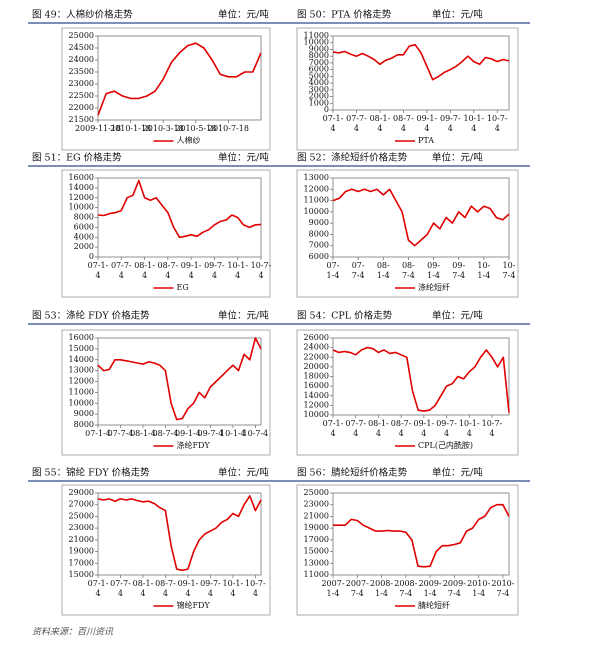  Describe the element at coordinates (319, 82) in the screenshot. I see `y-tick-label: 4000` at that location.